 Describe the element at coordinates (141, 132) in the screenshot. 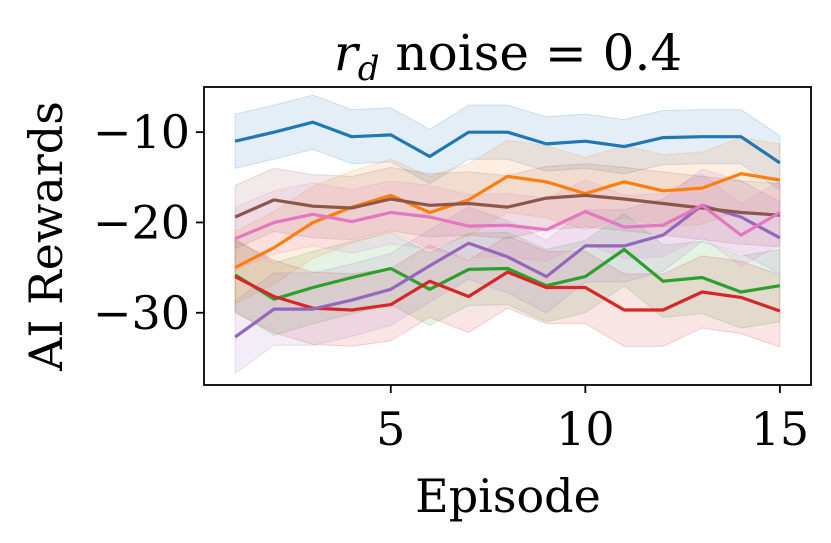

I see `y-tick-label: −10` at that location.